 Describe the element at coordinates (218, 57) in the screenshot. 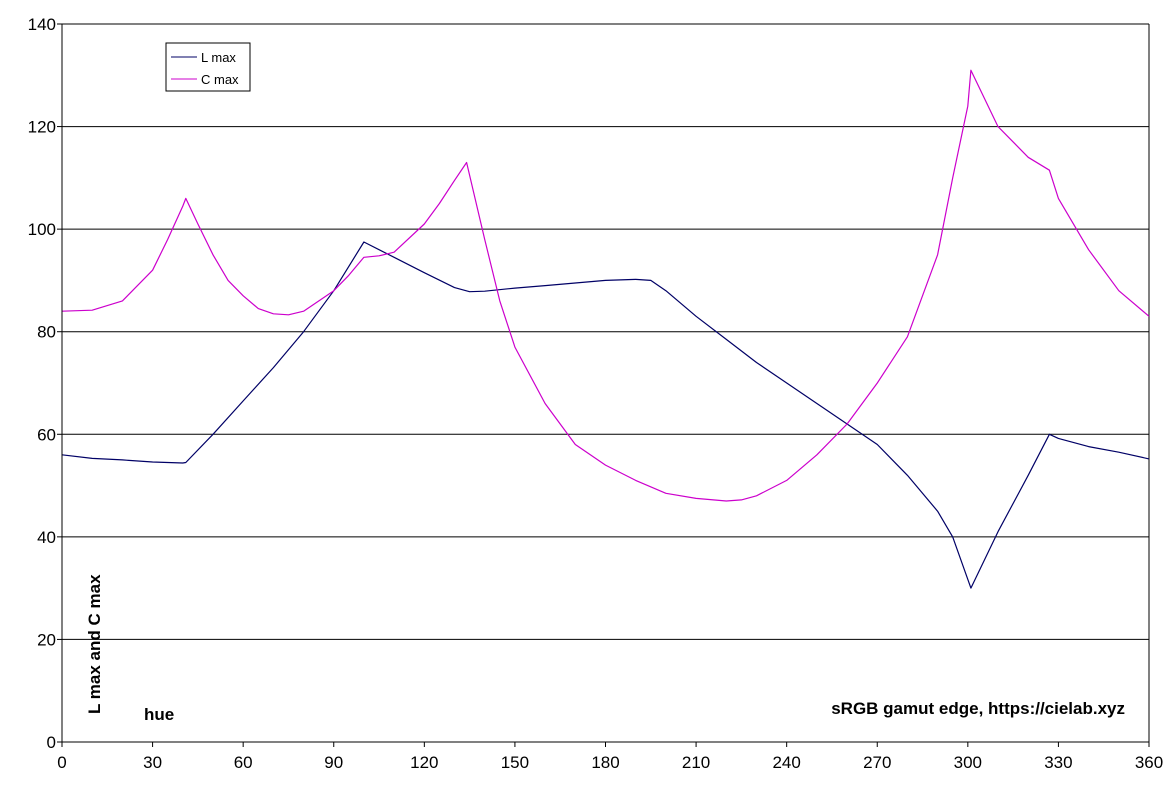

I see `legend-label-l-max: L max` at that location.